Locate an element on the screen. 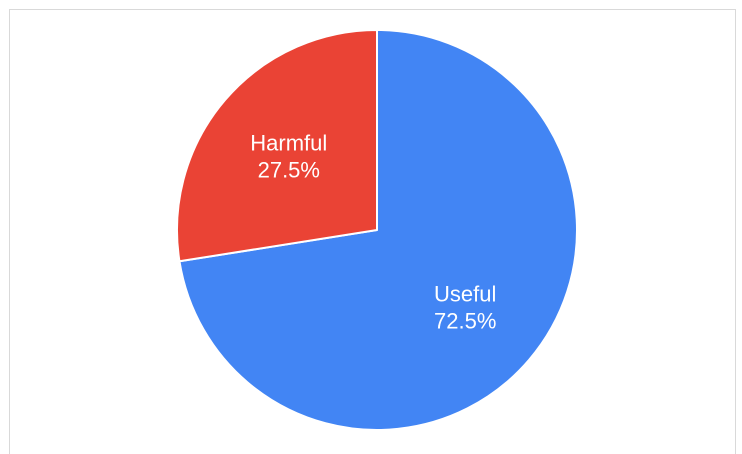 Image resolution: width=742 pixels, height=454 pixels. pie-slice-harmful is located at coordinates (277, 146).